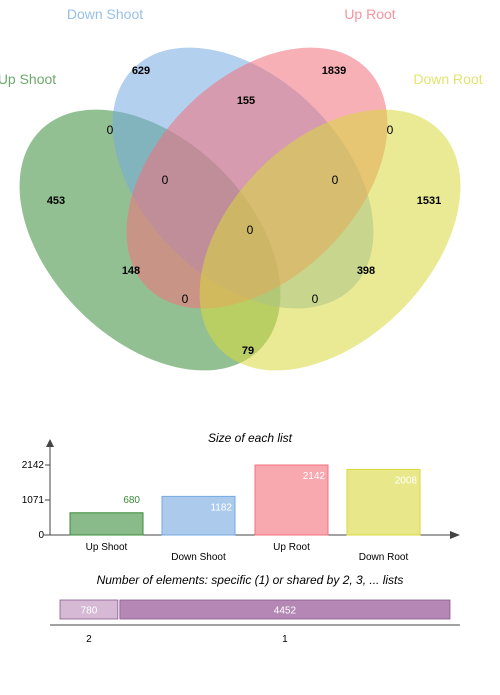 The image size is (500, 695). Describe the element at coordinates (369, 14) in the screenshot. I see `set-label-up-root: Up Root` at that location.